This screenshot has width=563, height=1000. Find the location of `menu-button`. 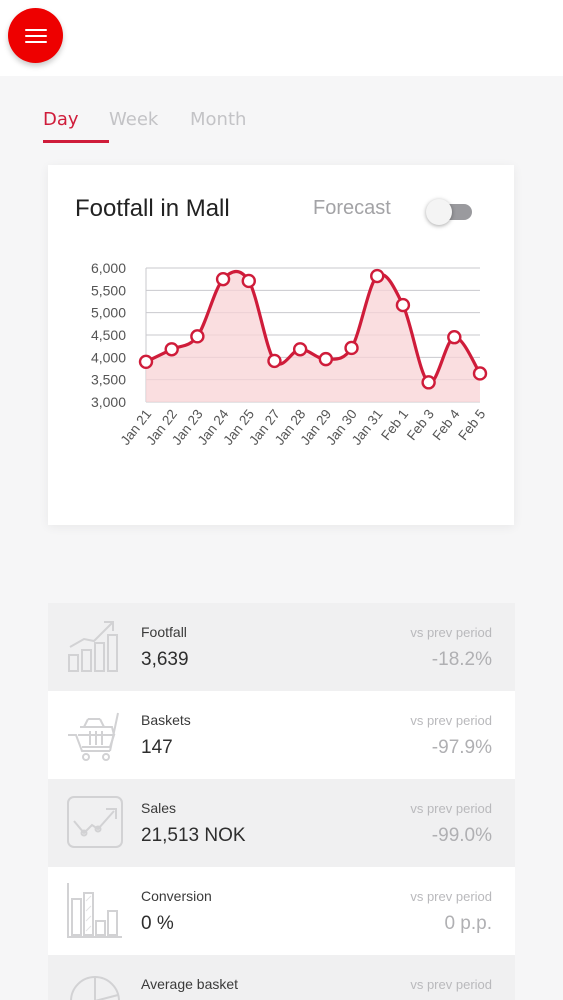

menu-button is located at coordinates (35, 35).